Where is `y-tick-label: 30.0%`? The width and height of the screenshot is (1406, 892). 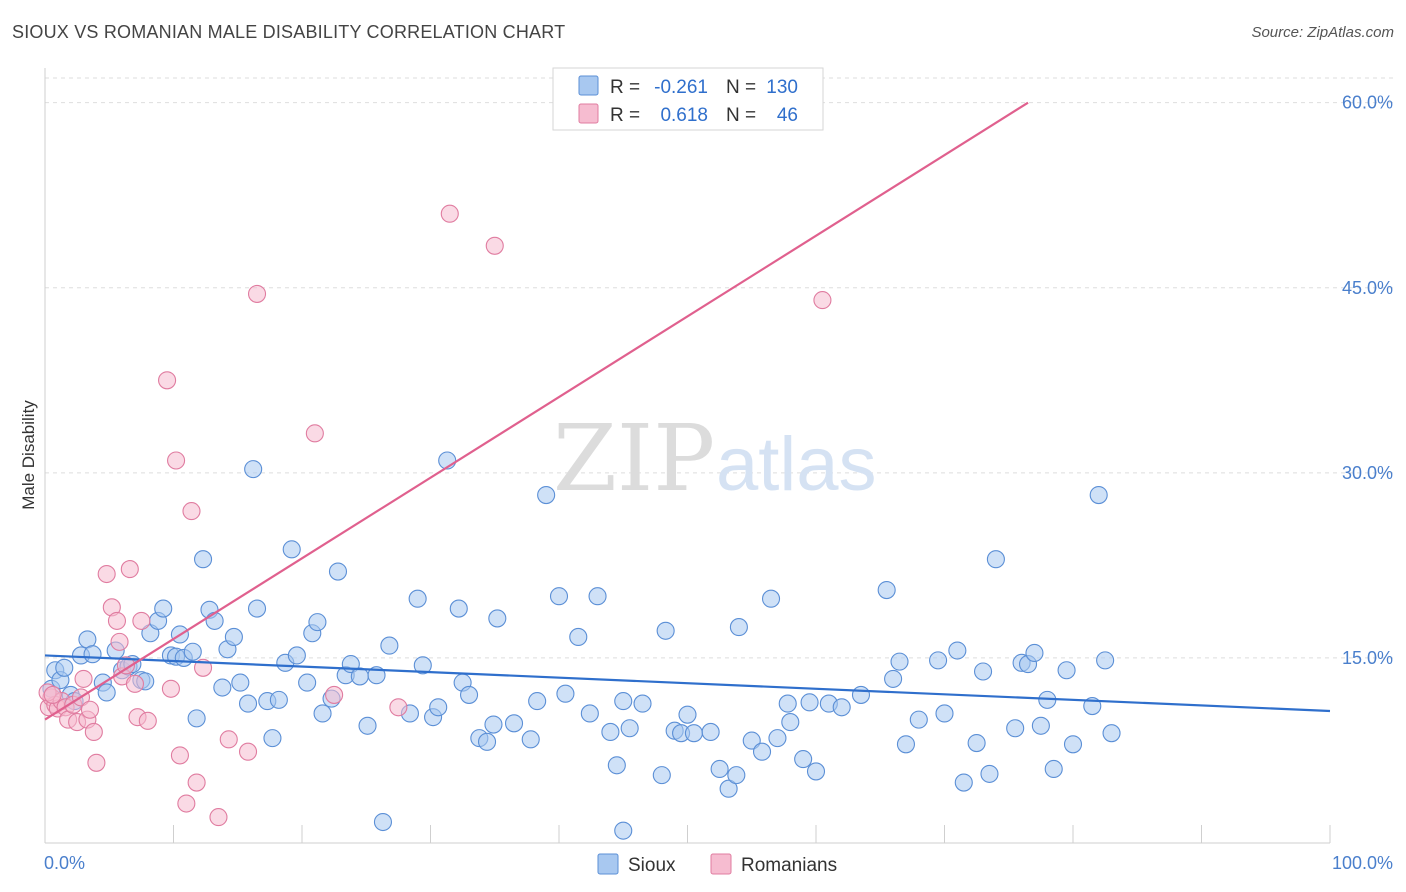 y-tick-label: 30.0% is located at coordinates (1367, 473).